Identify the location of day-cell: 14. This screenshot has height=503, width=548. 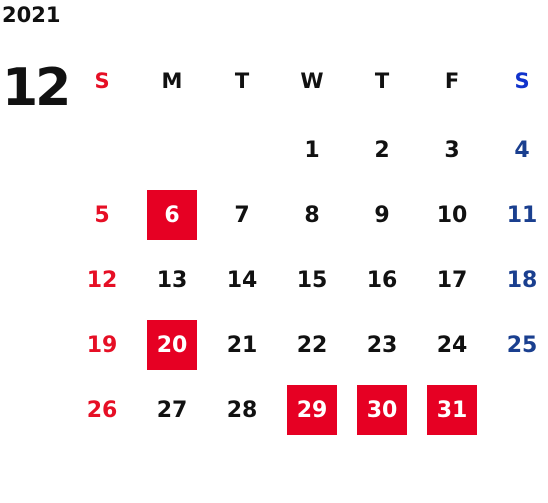
(242, 280).